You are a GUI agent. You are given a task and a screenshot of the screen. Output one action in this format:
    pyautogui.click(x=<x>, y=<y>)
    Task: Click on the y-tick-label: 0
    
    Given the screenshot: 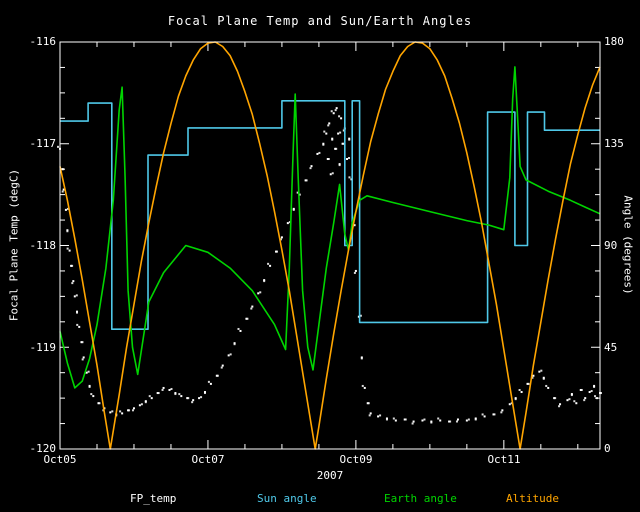 What is the action you would take?
    pyautogui.click(x=607, y=448)
    